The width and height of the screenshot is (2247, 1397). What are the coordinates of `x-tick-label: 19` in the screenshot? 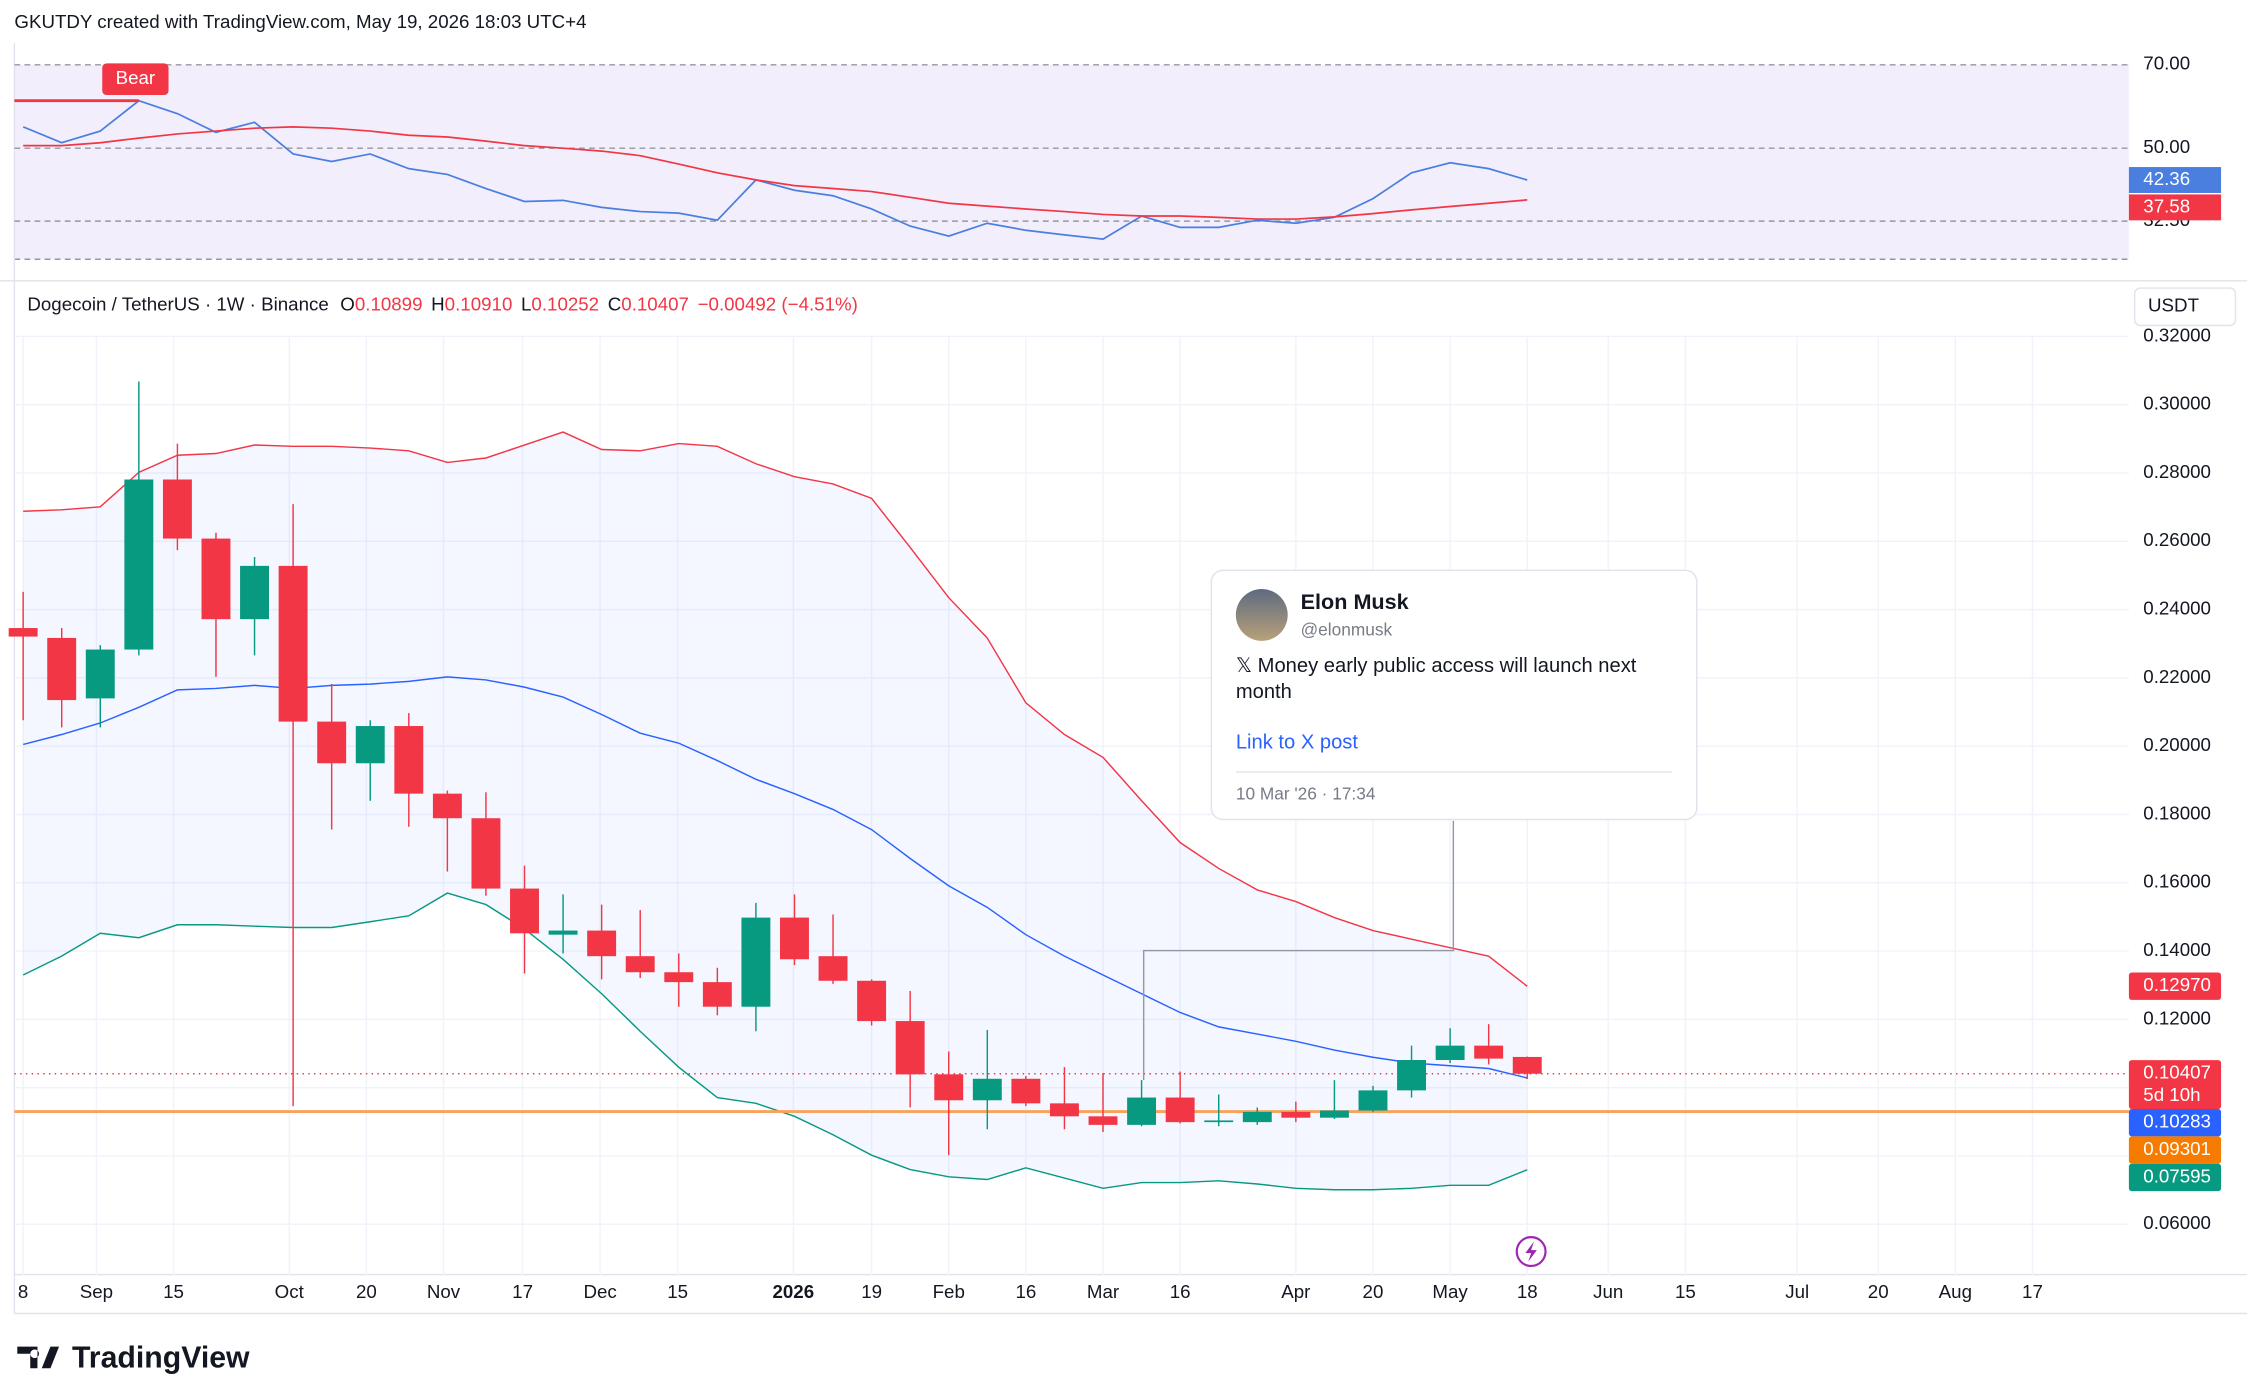 It's located at (871, 1291).